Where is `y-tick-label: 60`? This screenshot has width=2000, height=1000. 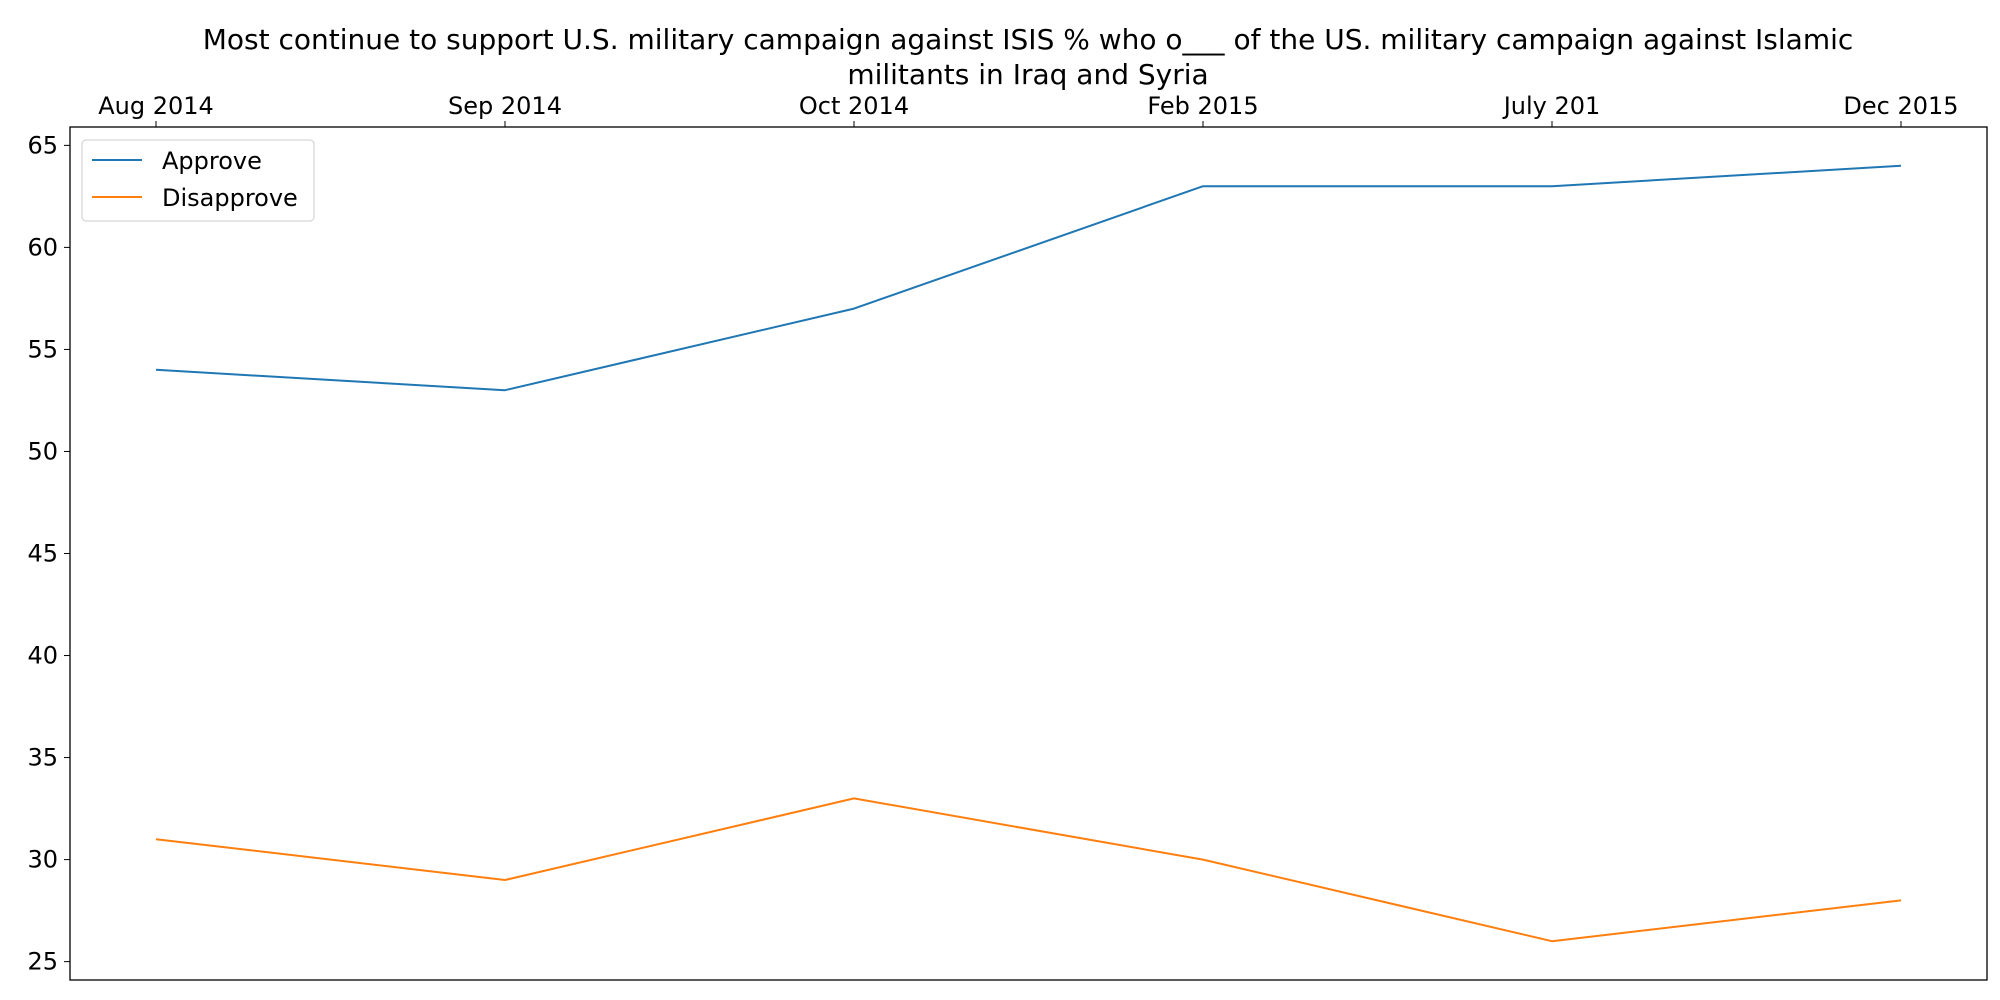 y-tick-label: 60 is located at coordinates (42, 247).